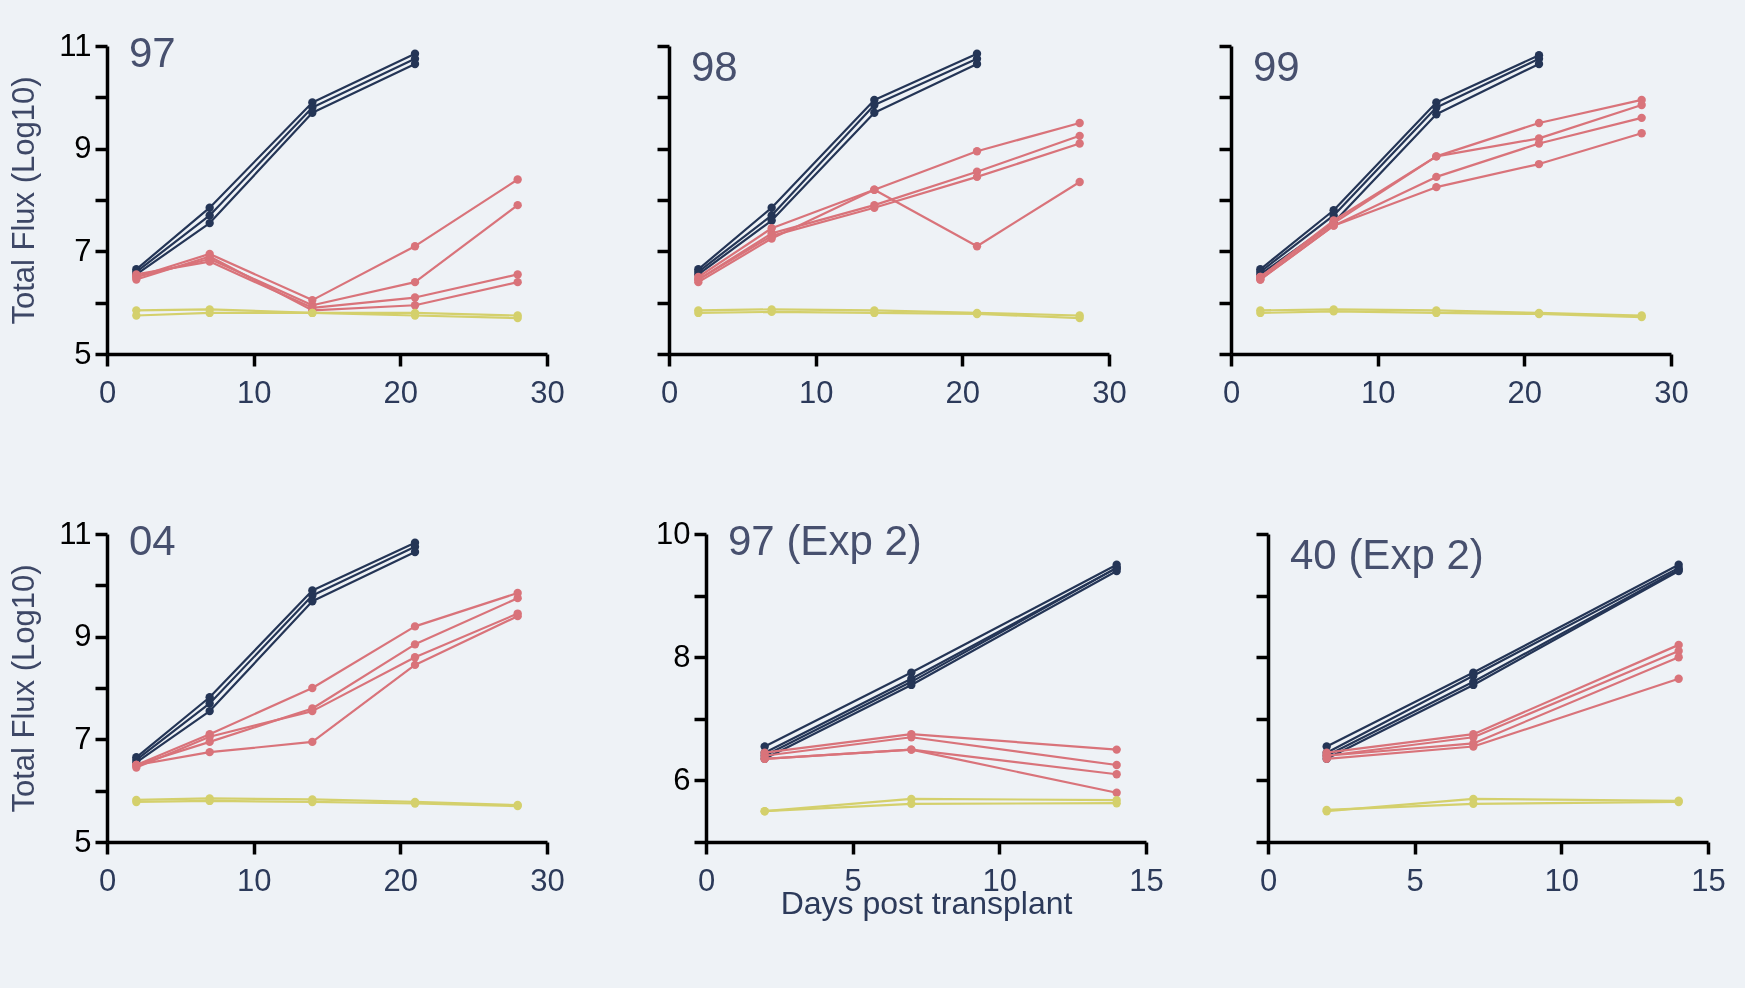 The height and width of the screenshot is (988, 1745). What do you see at coordinates (1415, 880) in the screenshot?
I see `x-tick-label: 5` at bounding box center [1415, 880].